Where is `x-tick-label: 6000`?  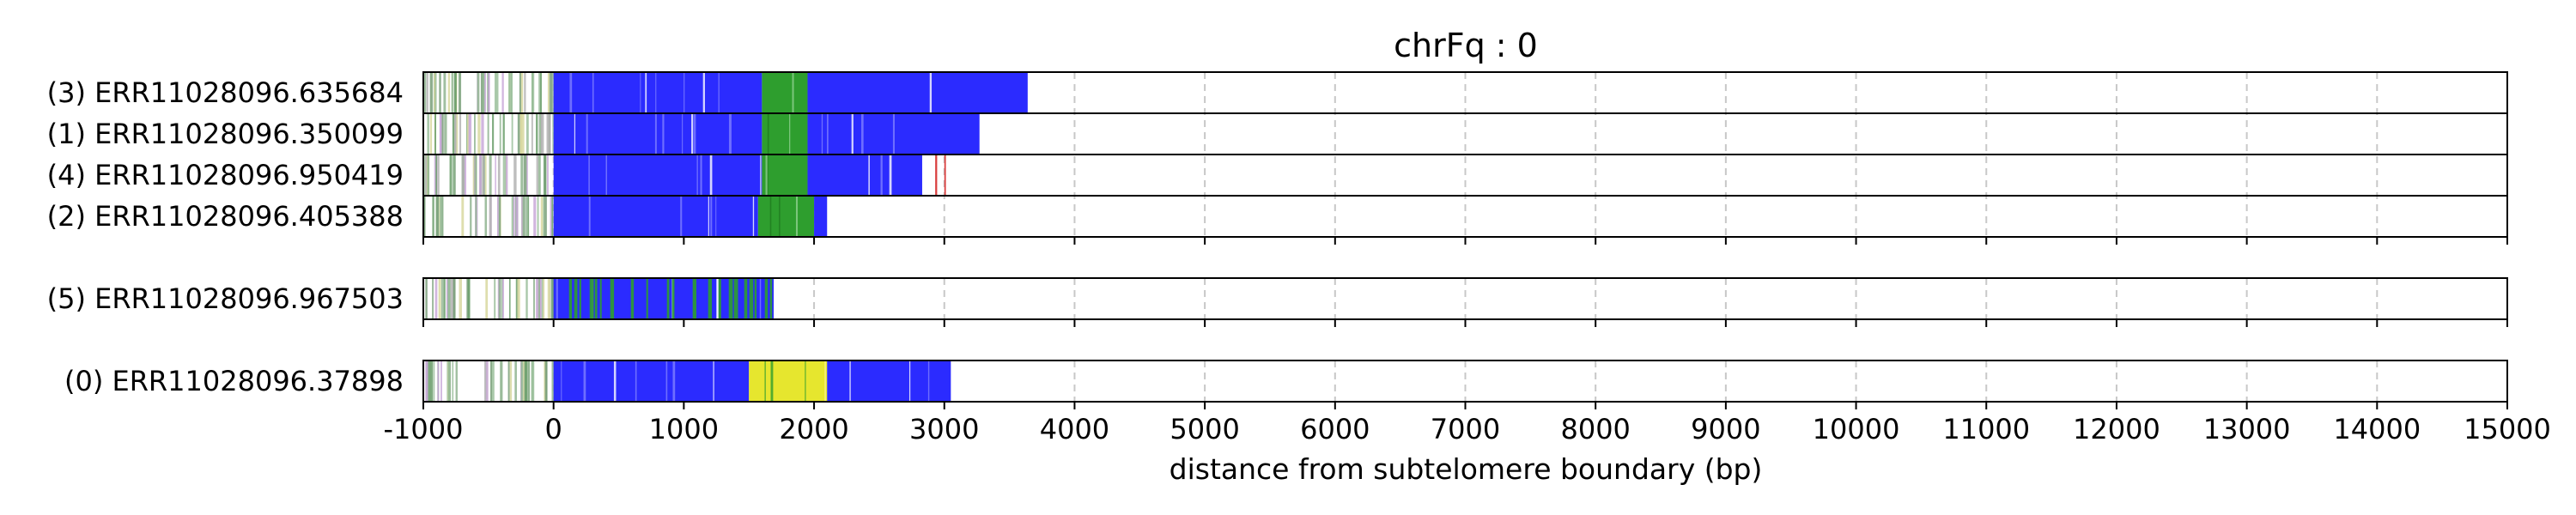 x-tick-label: 6000 is located at coordinates (1335, 429).